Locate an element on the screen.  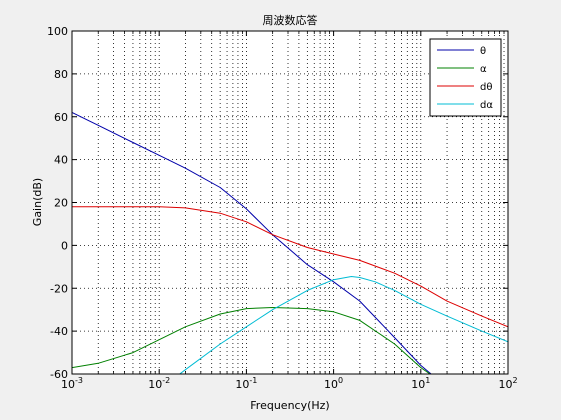
y-tick-labels: -60 -40 -20 0 20 40 60 80 100 is located at coordinates (57, 203).